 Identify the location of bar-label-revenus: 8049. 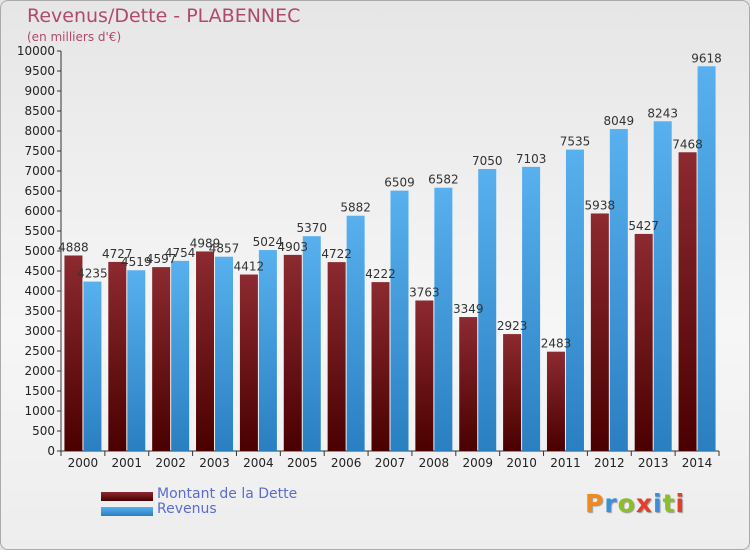
(619, 121).